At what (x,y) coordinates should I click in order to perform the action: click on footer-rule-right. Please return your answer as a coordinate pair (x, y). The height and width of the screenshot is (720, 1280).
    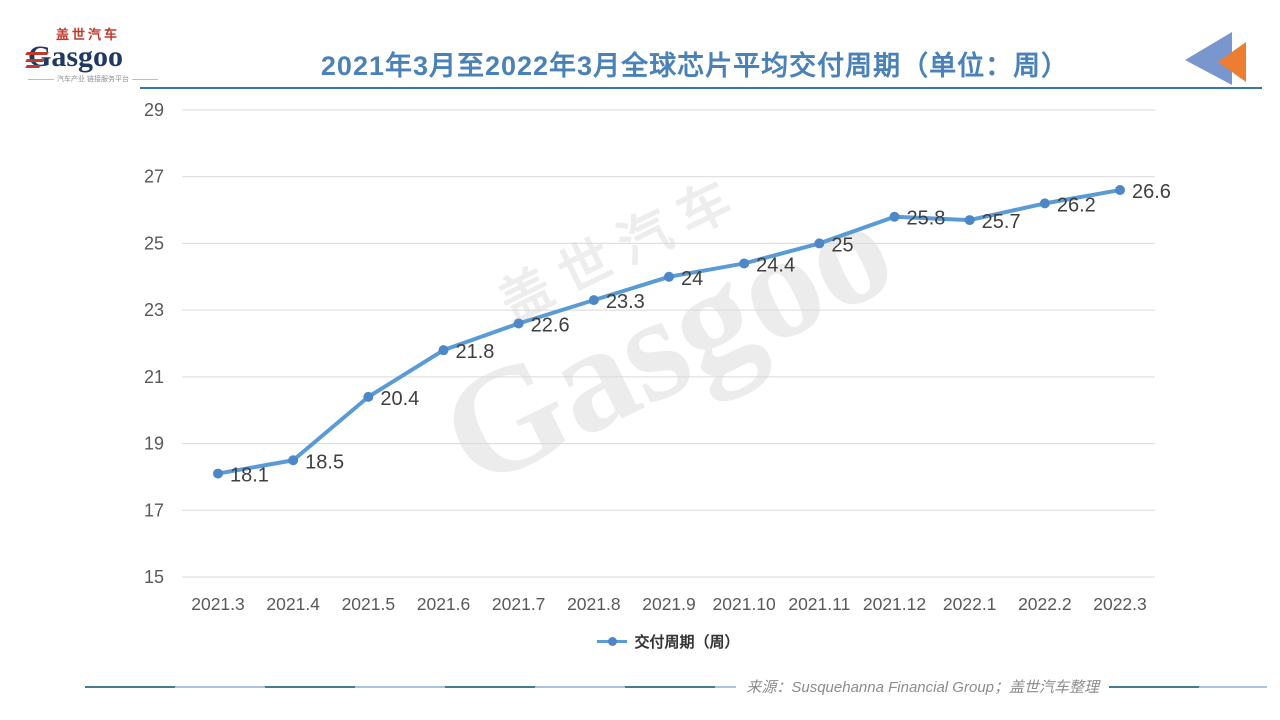
    Looking at the image, I should click on (1188, 686).